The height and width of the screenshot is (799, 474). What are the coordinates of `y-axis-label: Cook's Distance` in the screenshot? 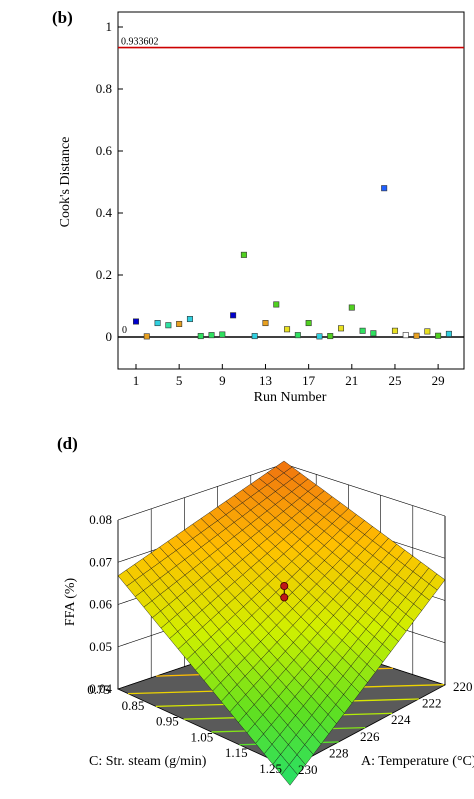 It's located at (65, 182).